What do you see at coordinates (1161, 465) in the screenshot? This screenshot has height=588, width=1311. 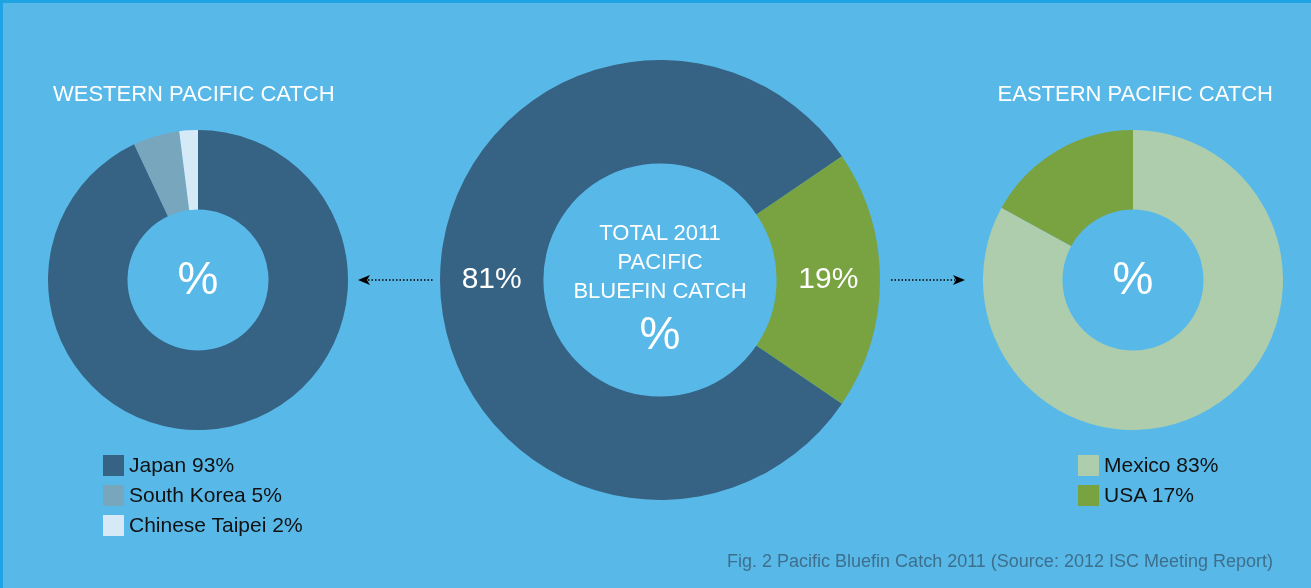 I see `legend-label: Mexico 83%` at bounding box center [1161, 465].